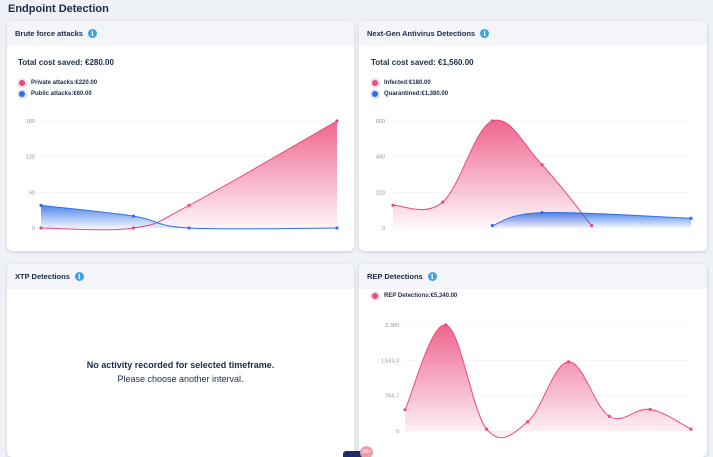 The width and height of the screenshot is (713, 457). I want to click on legend-item-rep: REP Detections:€5,340.00, so click(414, 295).